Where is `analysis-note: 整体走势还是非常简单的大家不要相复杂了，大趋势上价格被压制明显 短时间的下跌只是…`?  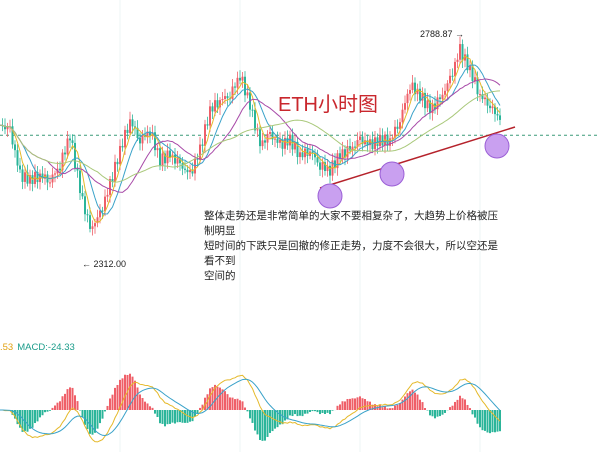 analysis-note: 整体走势还是非常简单的大家不要相复杂了，大趋势上价格被压制明显 短时间的下跌只是… is located at coordinates (354, 246).